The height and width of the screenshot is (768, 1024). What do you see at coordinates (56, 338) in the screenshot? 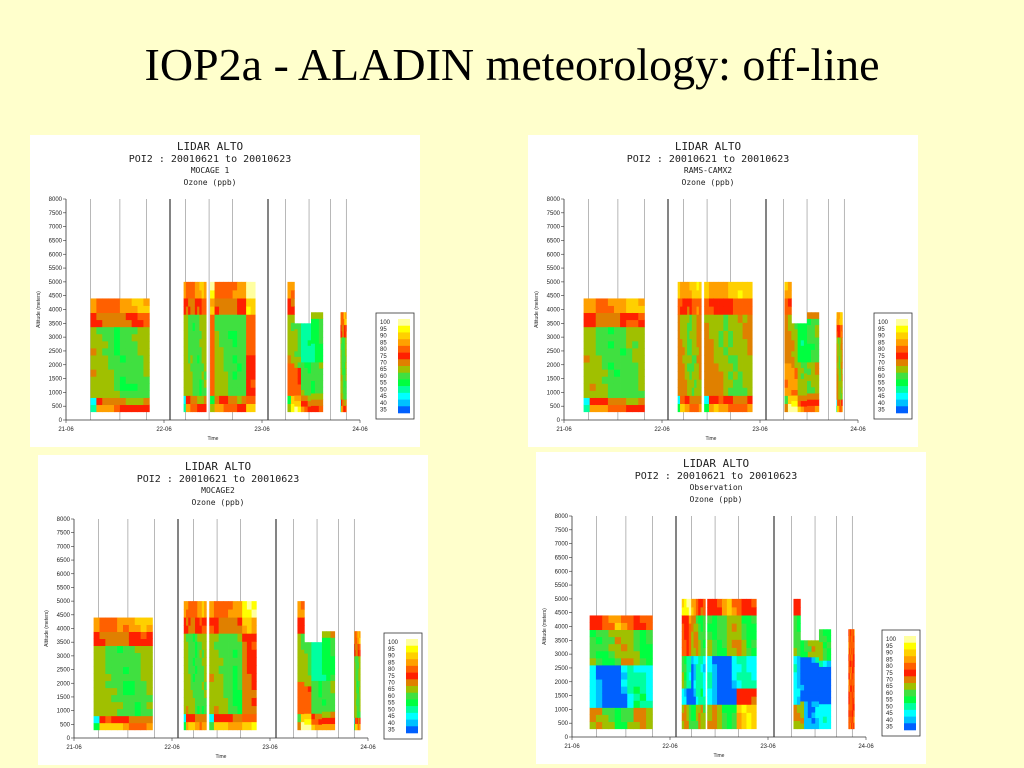
I see `y-tick-label: 3000` at bounding box center [56, 338].